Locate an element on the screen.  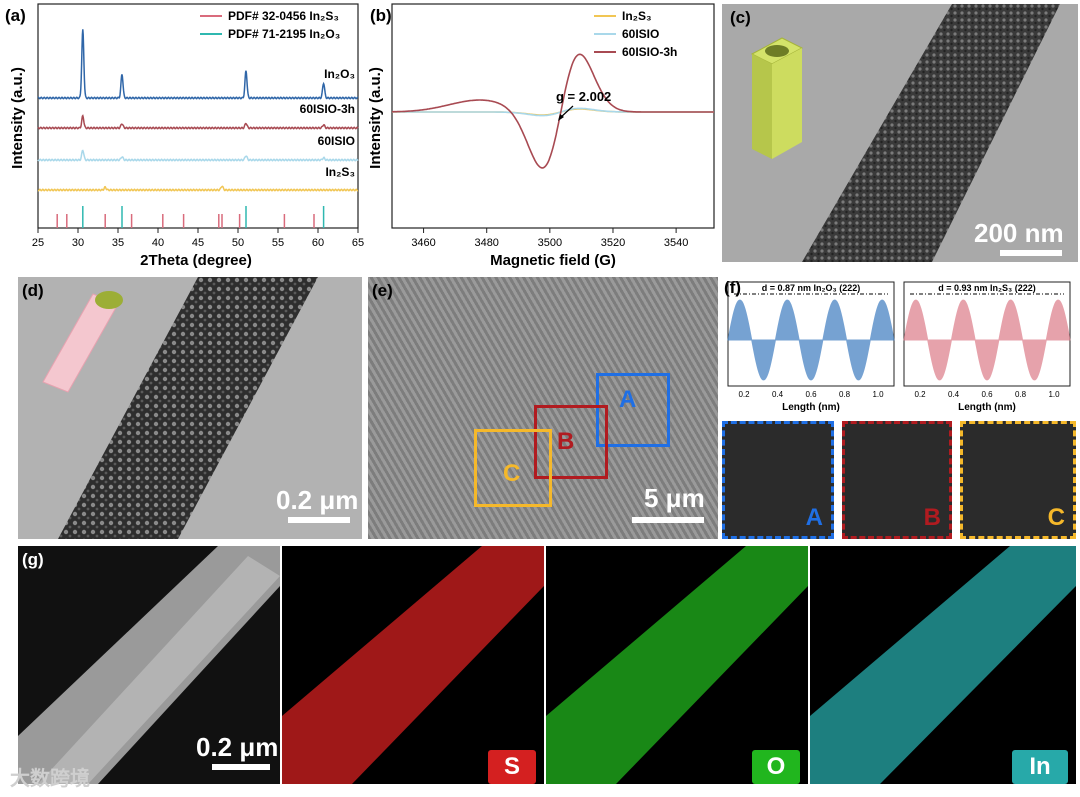
tem-image-d: (d) 0.2 μm is located at coordinates (190, 408).